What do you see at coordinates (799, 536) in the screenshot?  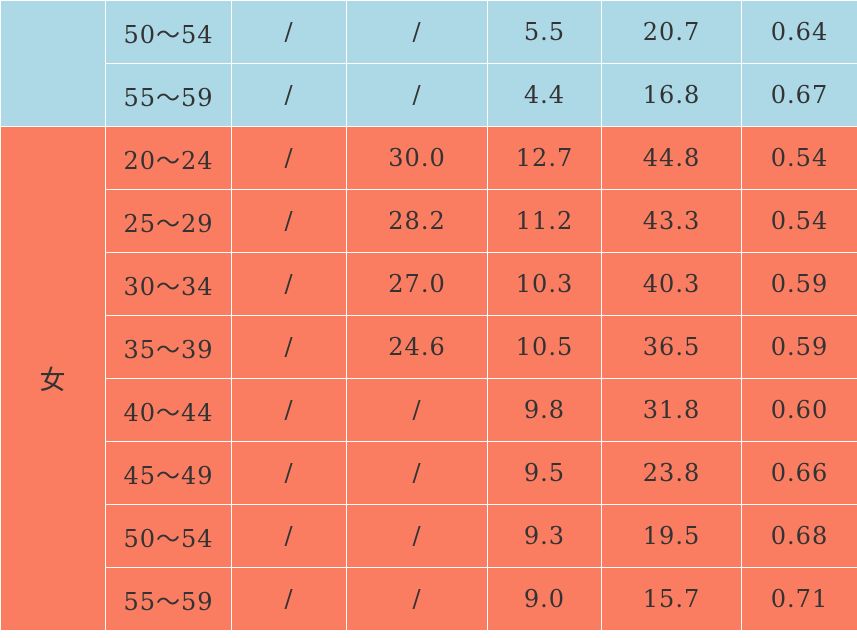 I see `value-cell: 0.68` at bounding box center [799, 536].